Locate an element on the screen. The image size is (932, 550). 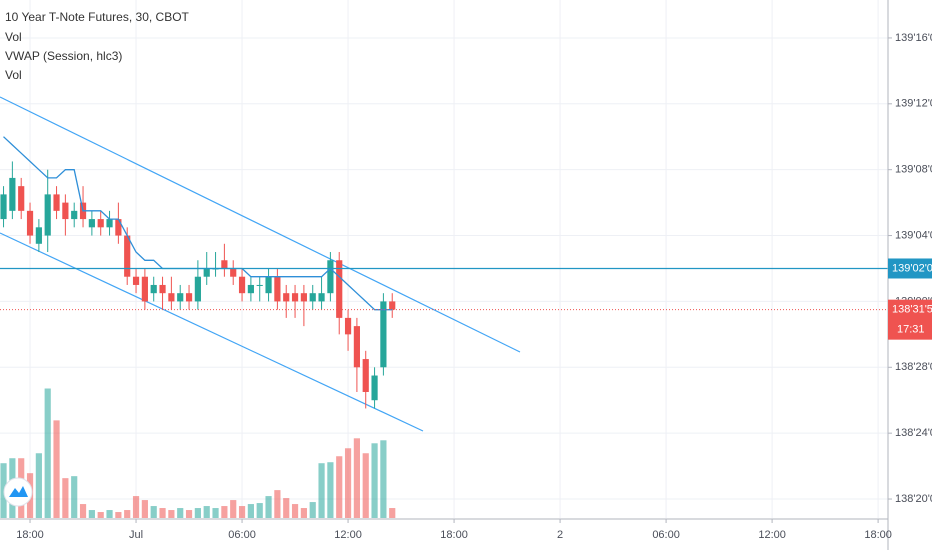
price-line-label-box is located at coordinates (910, 268).